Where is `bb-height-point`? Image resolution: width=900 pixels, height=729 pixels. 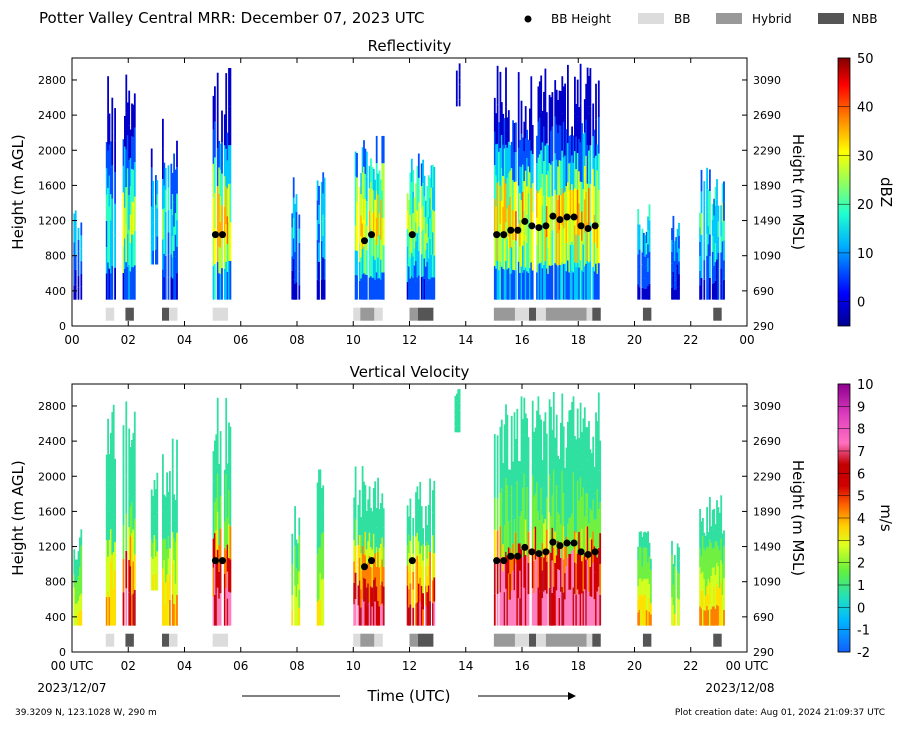
bb-height-point is located at coordinates (539, 554).